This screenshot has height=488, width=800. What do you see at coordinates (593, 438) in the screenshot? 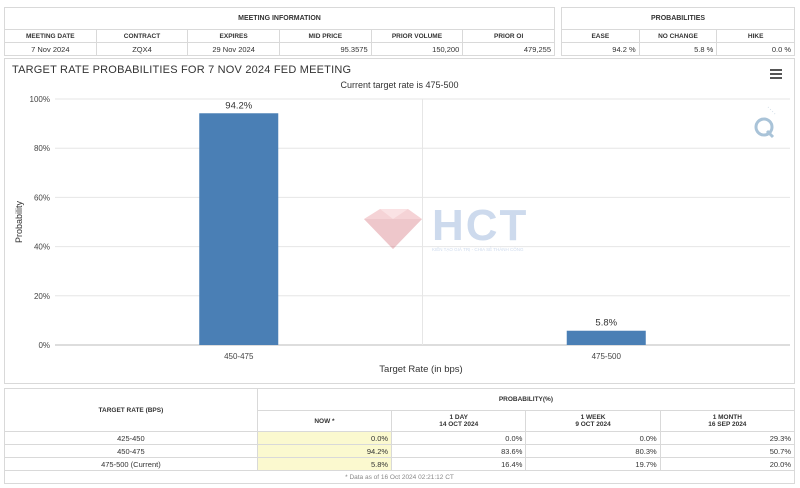
I see `one-week-cell: 0.0%` at bounding box center [593, 438].